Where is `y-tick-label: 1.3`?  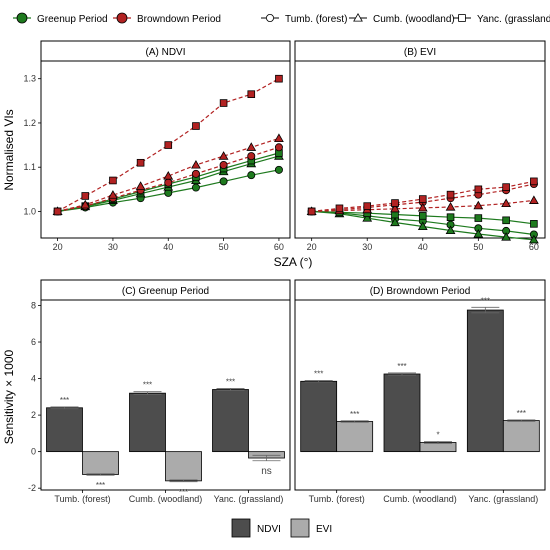 y-tick-label: 1.3 is located at coordinates (29, 79).